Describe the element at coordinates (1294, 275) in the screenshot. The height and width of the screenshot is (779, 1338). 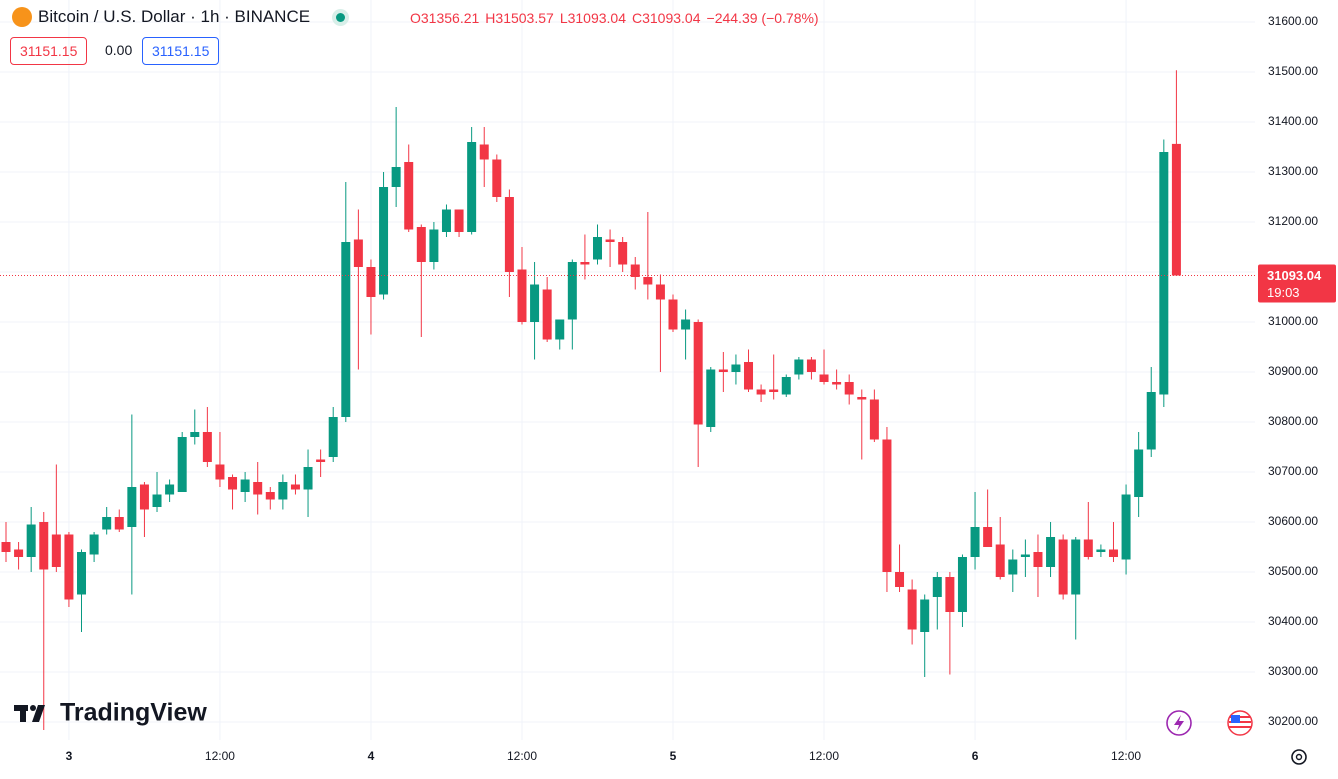
I see `price-tag-value: 31093.04` at that location.